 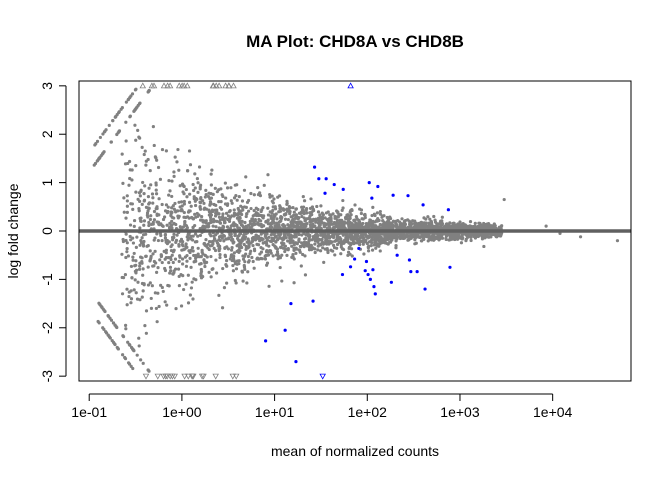 I want to click on y-axis-label: log fold change, so click(x=13, y=230).